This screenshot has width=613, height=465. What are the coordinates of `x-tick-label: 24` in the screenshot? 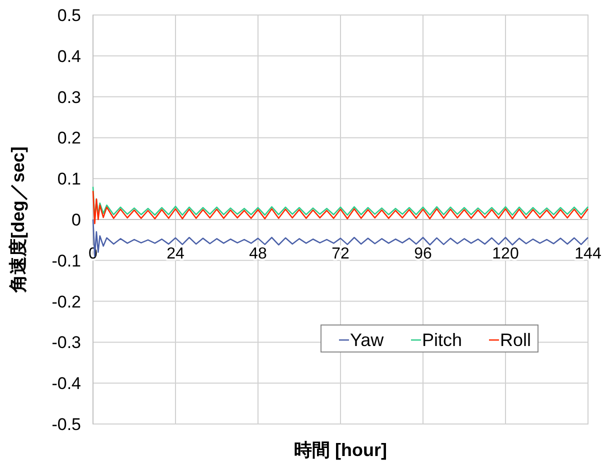 It's located at (175, 254).